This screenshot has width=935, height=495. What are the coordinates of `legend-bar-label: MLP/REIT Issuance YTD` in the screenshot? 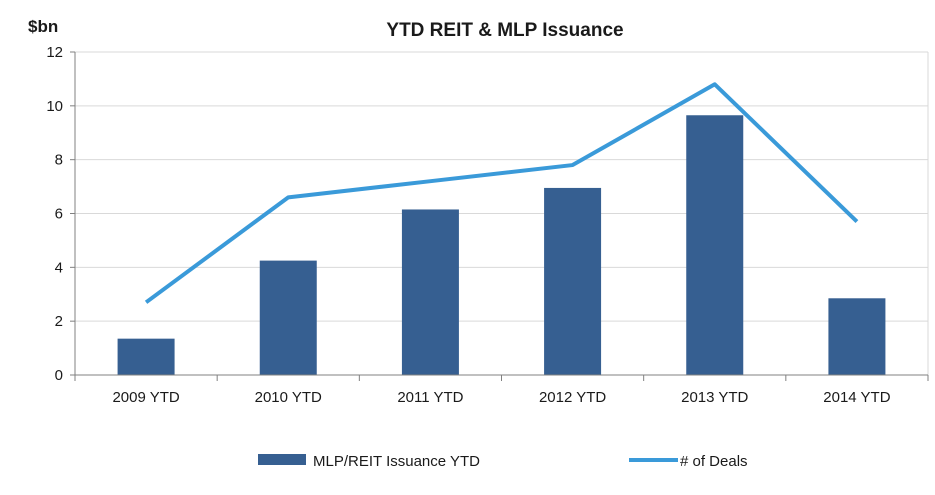 It's located at (396, 461).